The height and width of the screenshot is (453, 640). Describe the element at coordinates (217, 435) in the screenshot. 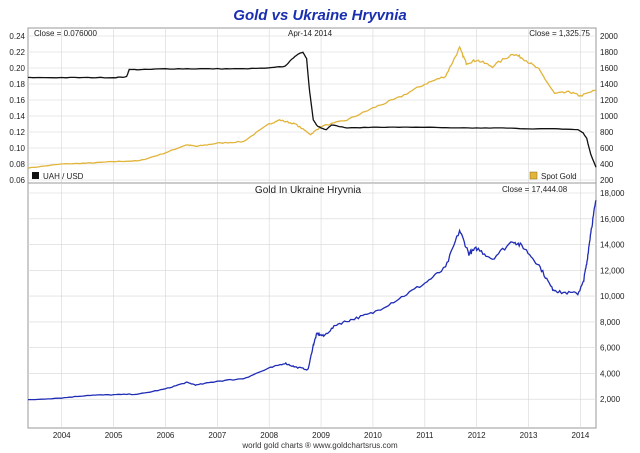

I see `x-tick-label: 2007` at that location.